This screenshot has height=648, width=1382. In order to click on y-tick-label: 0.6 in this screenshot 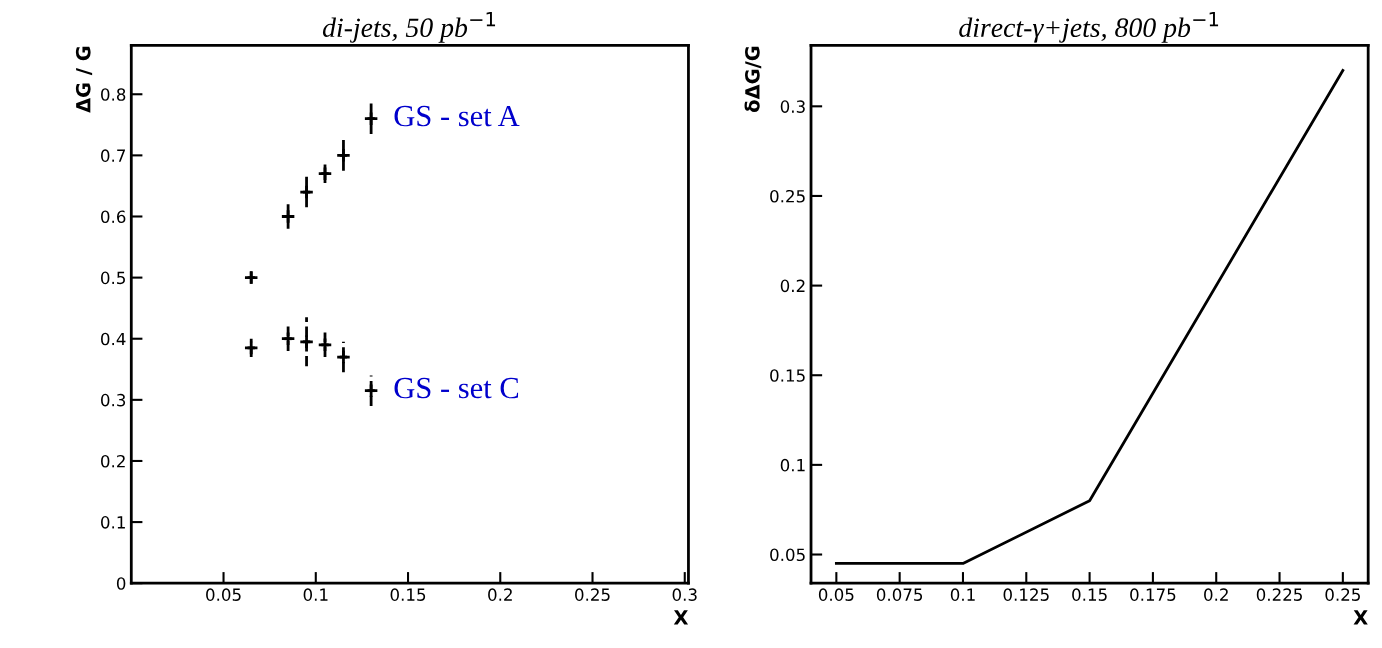, I will do `click(113, 217)`.